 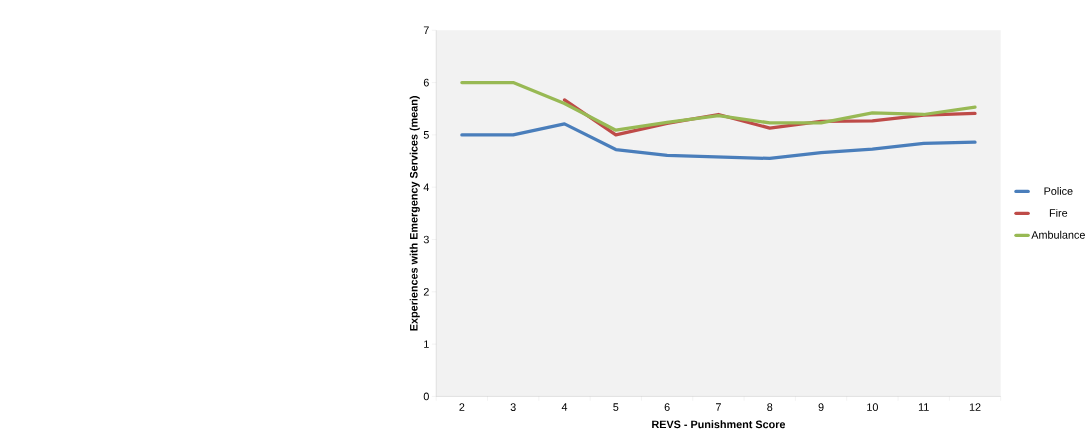 I want to click on y-tick-label: 2, so click(x=426, y=291).